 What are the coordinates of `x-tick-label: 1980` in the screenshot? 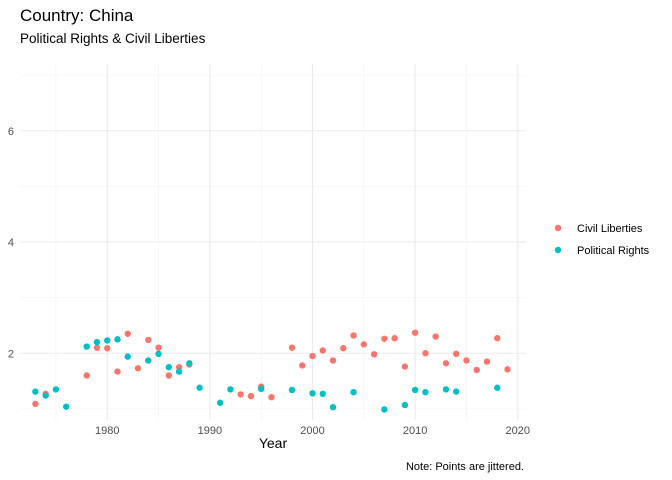 It's located at (107, 431).